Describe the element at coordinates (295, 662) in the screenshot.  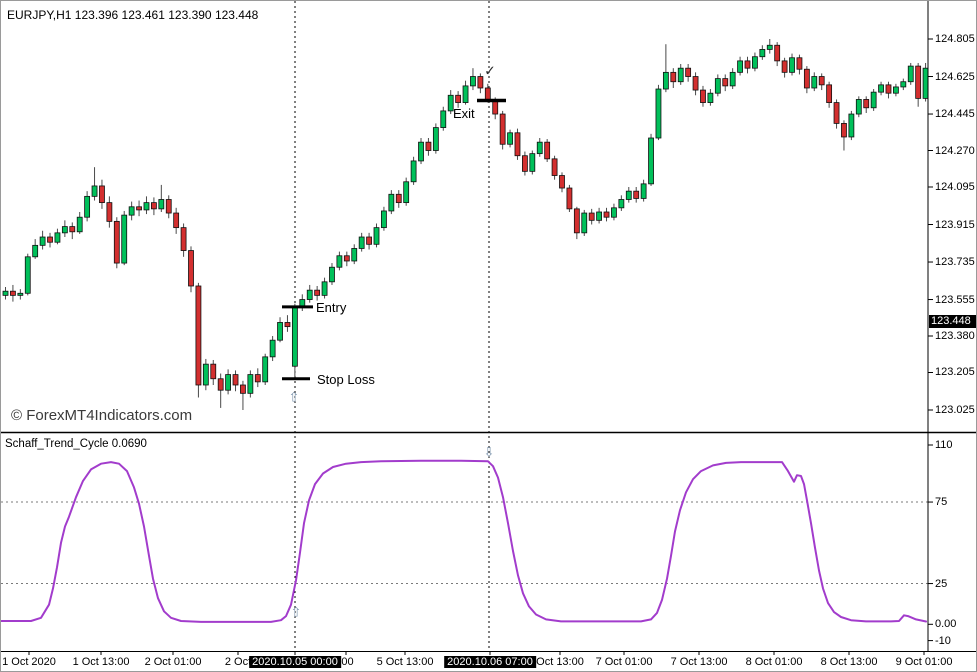
I see `time-anchor-label: 2020.10.05 00:00` at that location.